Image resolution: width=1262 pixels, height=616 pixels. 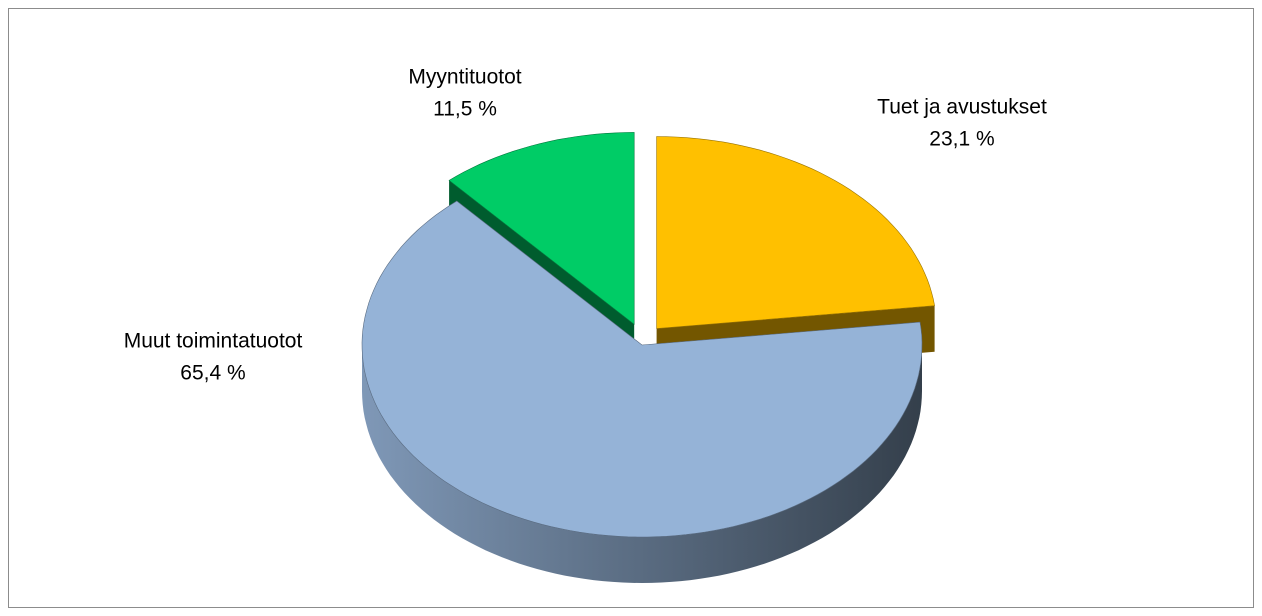 What do you see at coordinates (961, 139) in the screenshot?
I see `slice-value-label: 23,1 %` at bounding box center [961, 139].